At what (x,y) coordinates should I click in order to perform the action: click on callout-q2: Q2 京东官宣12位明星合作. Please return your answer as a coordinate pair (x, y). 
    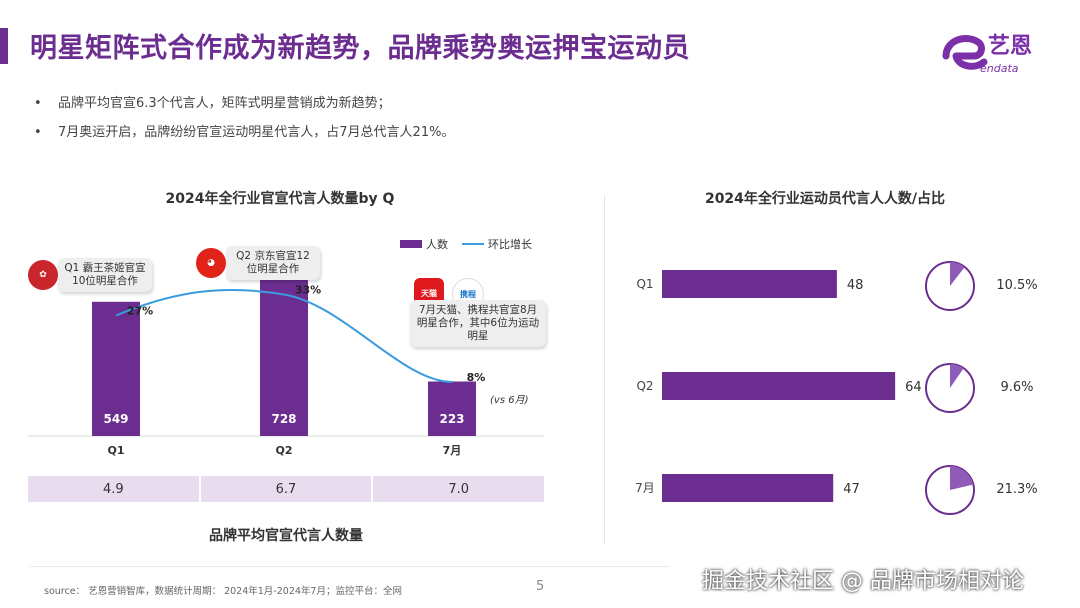
    Looking at the image, I should click on (273, 263).